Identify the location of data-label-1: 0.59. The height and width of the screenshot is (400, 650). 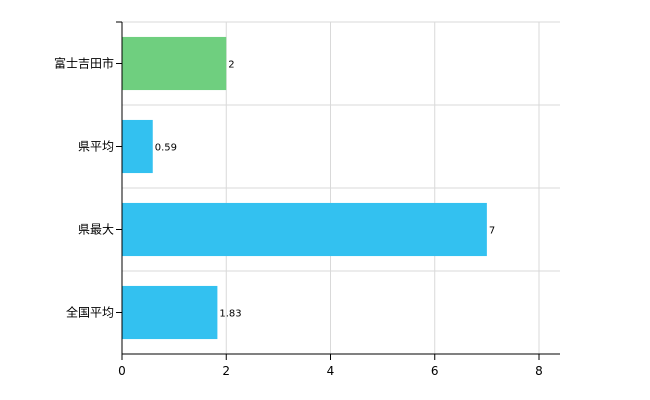
(166, 148).